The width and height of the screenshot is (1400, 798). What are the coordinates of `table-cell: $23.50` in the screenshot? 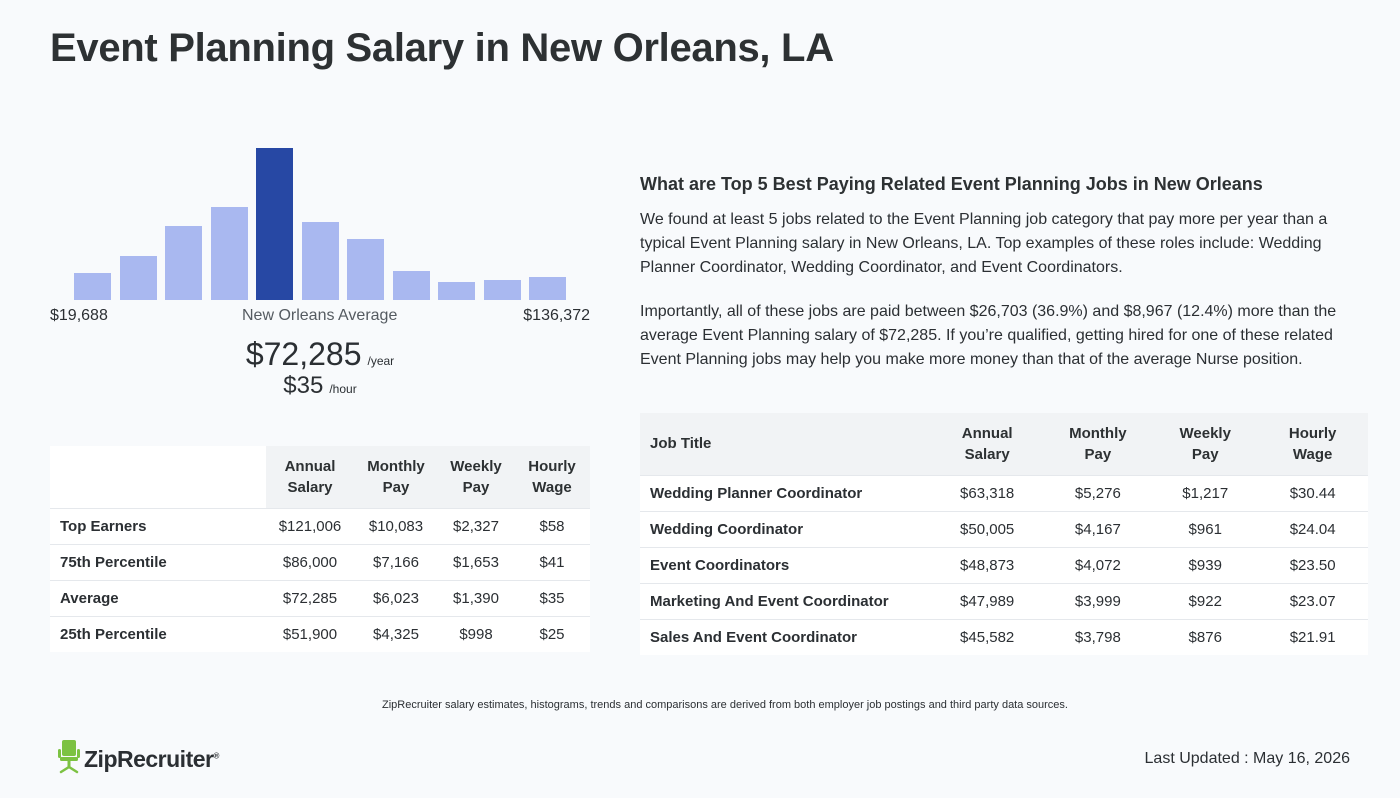 It's located at (1312, 564).